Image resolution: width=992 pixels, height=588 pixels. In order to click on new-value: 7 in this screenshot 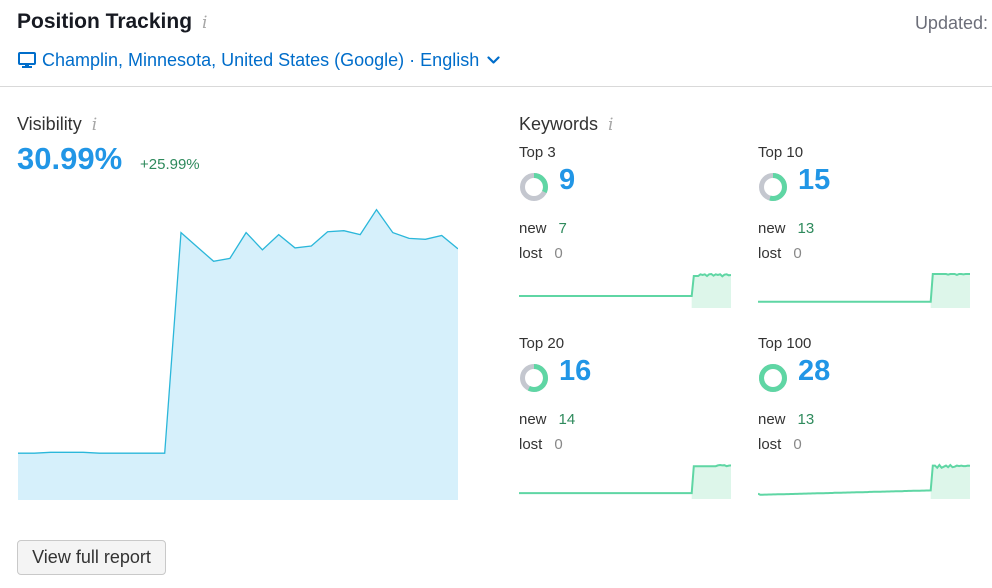, I will do `click(562, 228)`.